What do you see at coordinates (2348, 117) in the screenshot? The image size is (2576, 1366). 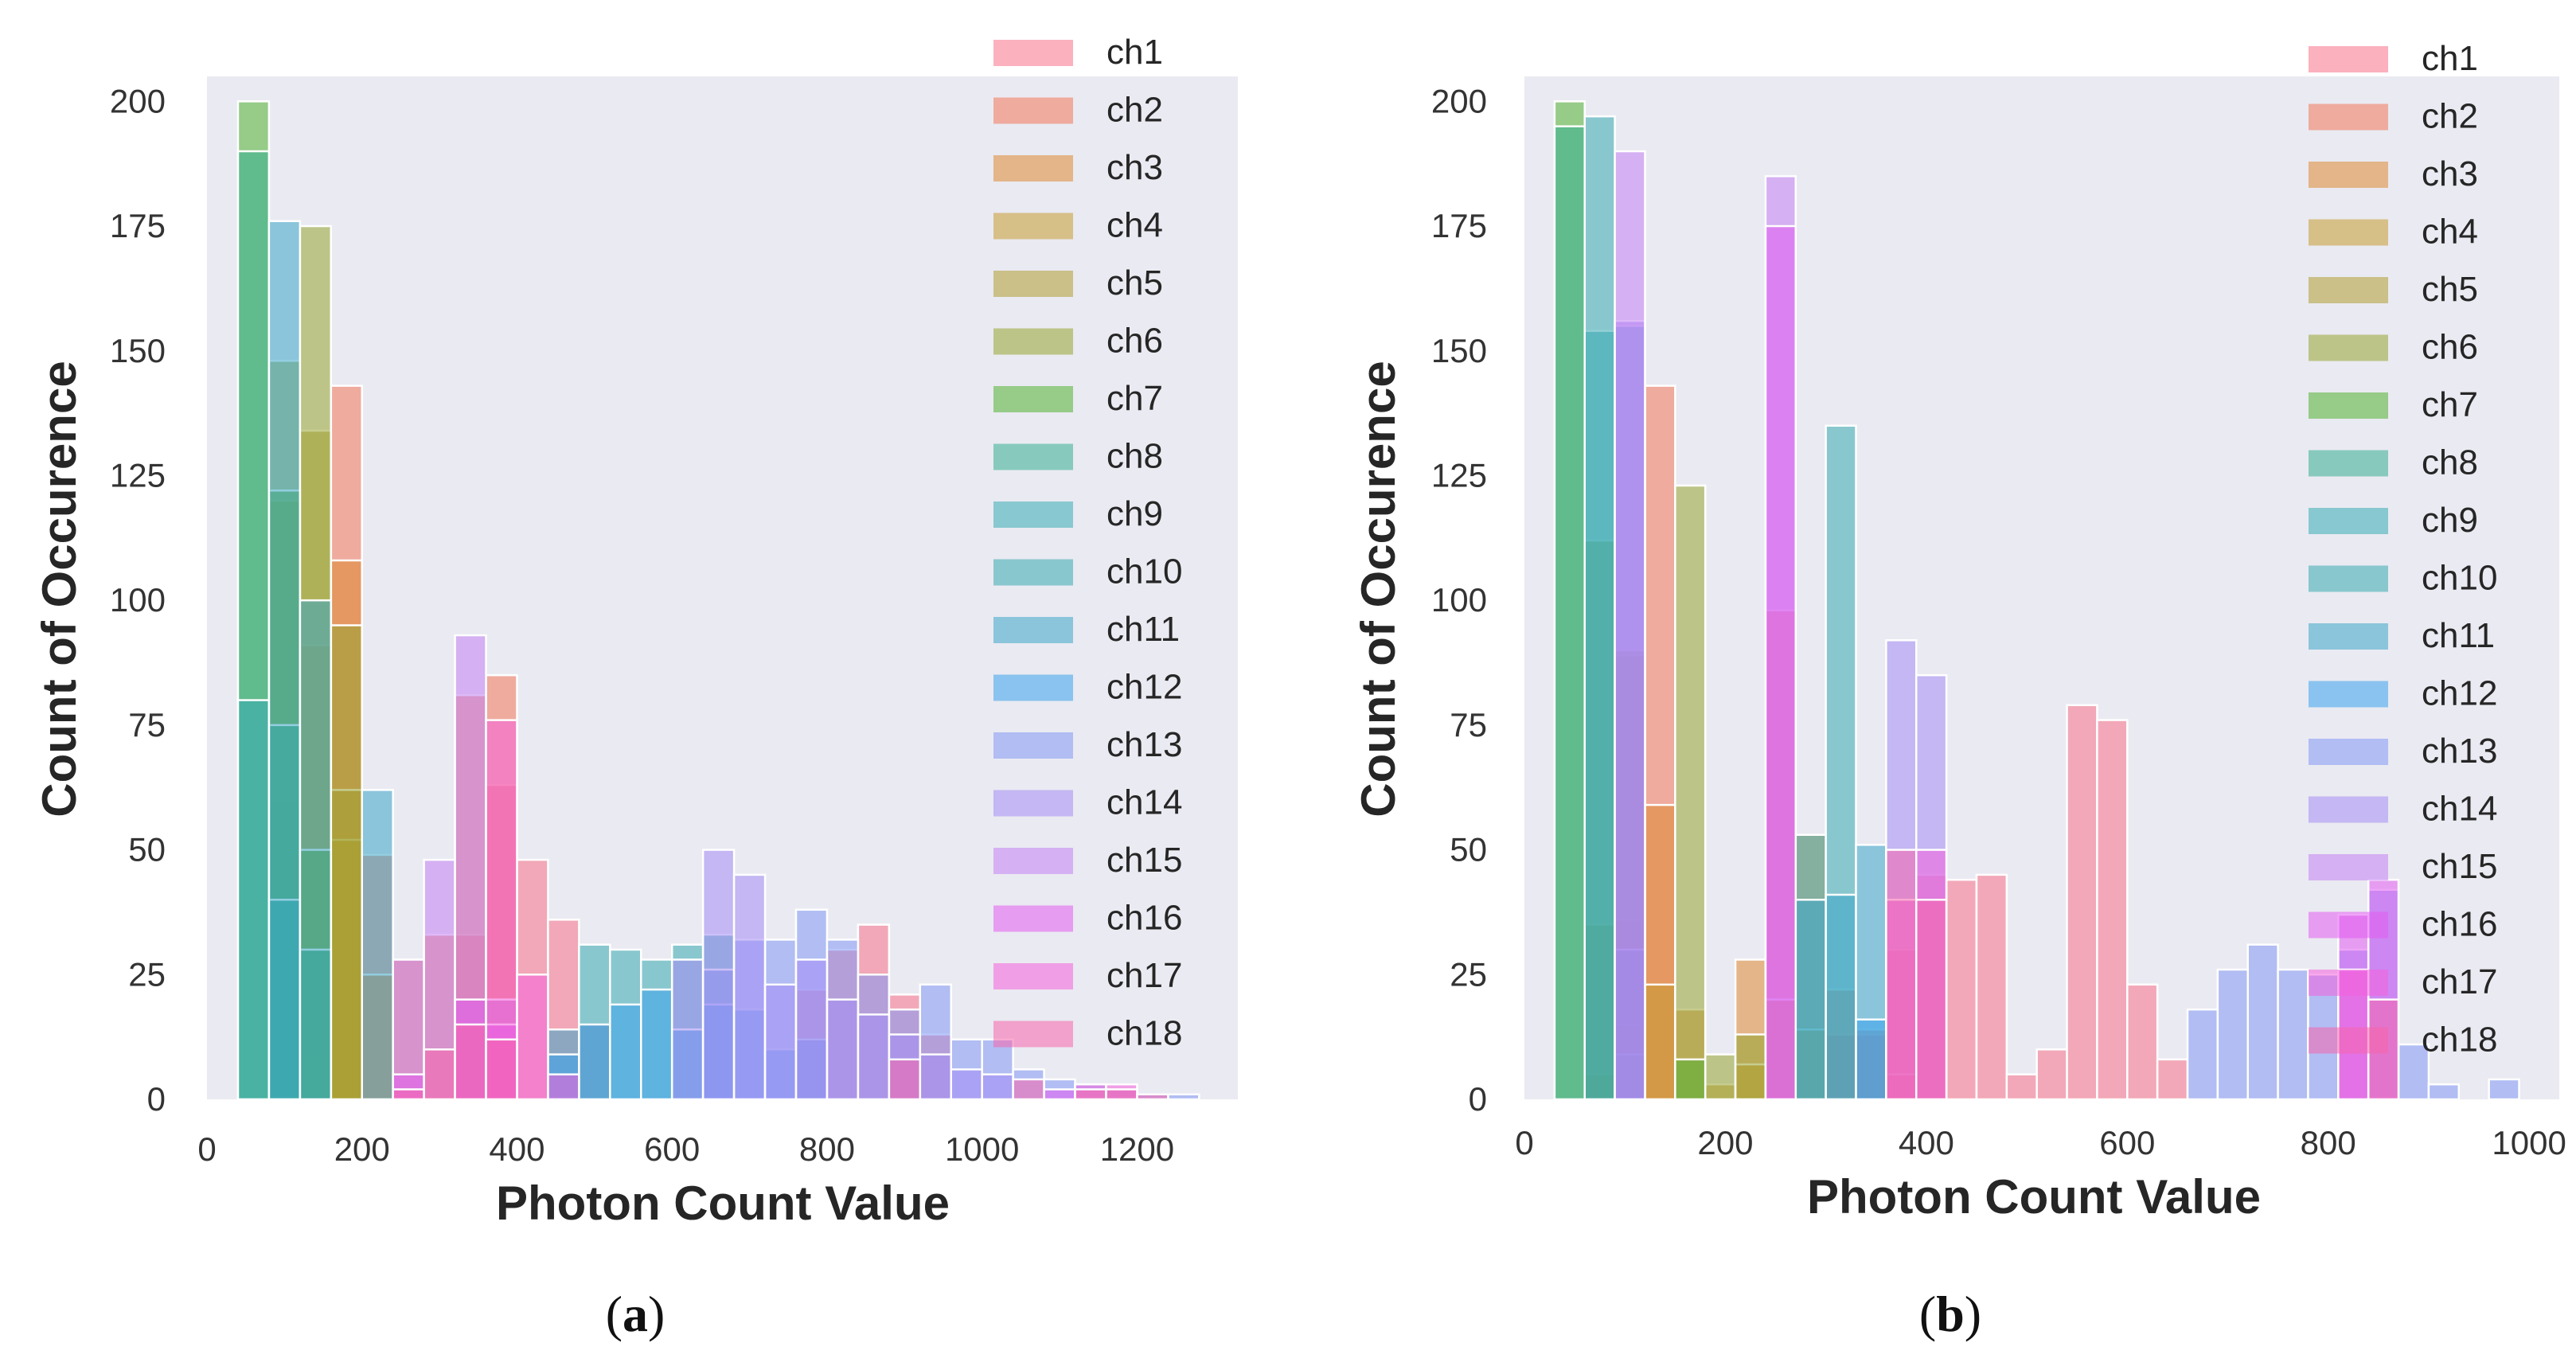 I see `legend-swatch-ch2` at bounding box center [2348, 117].